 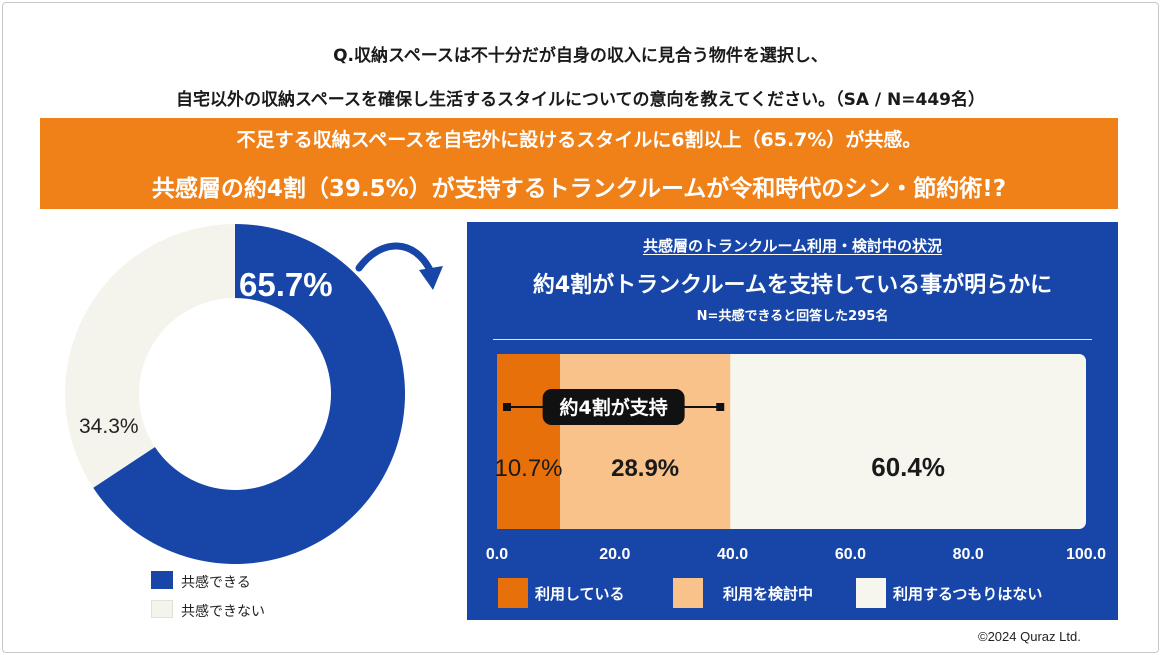 I want to click on panel-subtitle: 共感層のトランクルーム利用・検討中の状況, so click(x=792, y=246).